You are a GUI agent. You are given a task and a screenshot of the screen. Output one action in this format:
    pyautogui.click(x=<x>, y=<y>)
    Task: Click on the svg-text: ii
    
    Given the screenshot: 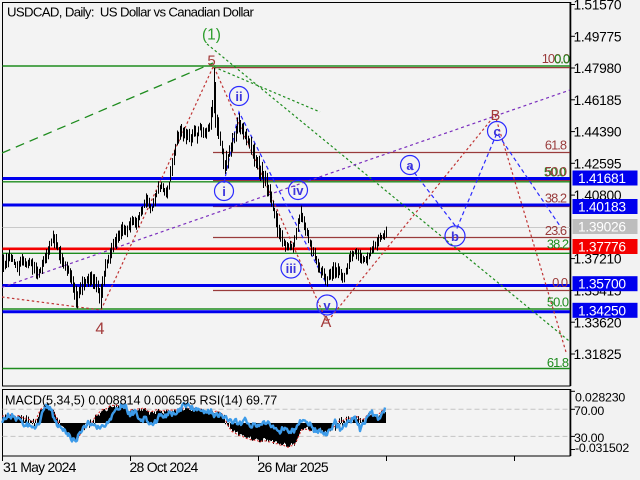 What is the action you would take?
    pyautogui.click(x=238, y=96)
    